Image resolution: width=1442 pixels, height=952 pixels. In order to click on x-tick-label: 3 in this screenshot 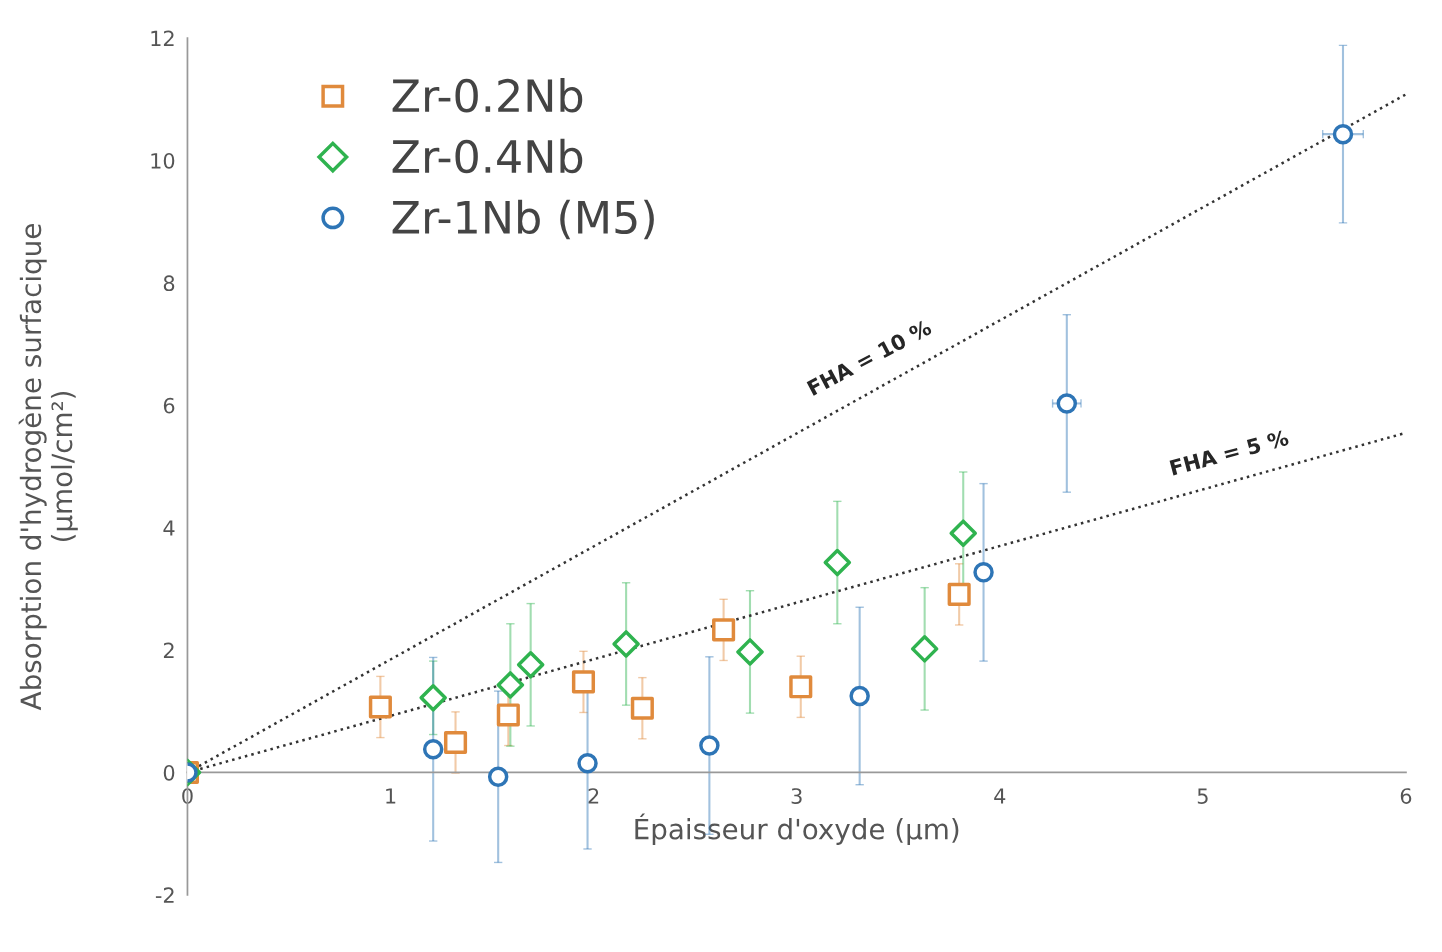, I will do `click(796, 796)`.